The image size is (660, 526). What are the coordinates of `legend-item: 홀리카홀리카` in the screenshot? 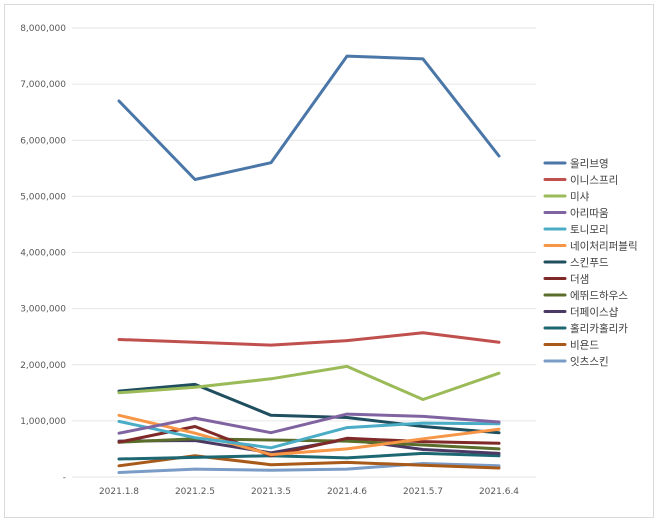 It's located at (585, 328).